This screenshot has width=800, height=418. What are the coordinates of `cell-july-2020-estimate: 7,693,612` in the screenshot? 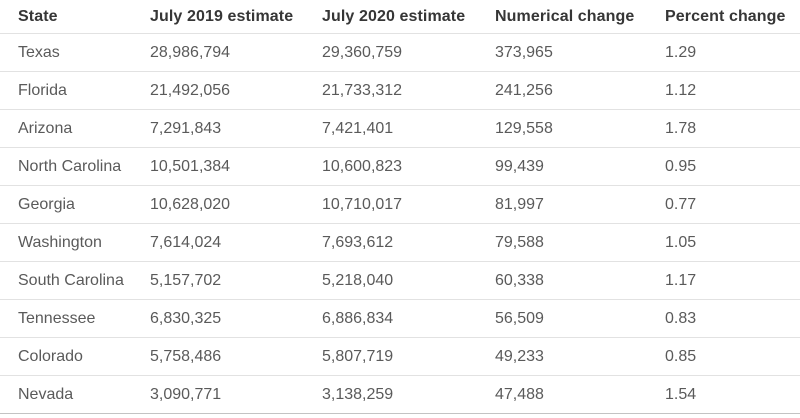 It's located at (390, 242).